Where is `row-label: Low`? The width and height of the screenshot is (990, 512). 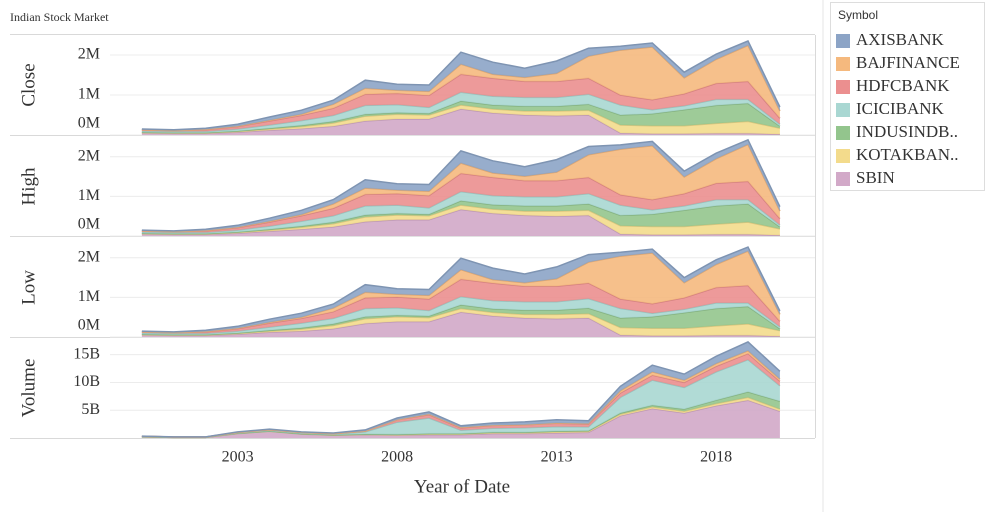
row-label: Low is located at coordinates (28, 287).